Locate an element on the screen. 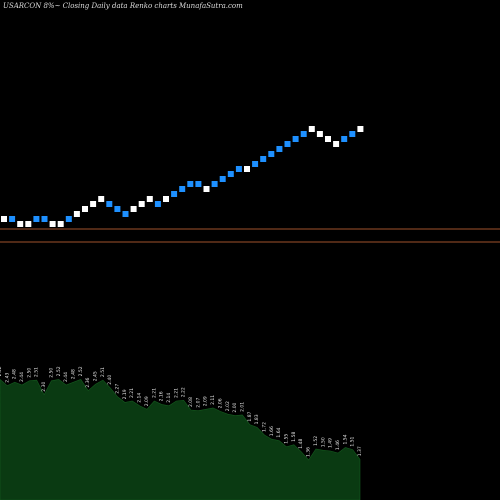 This screenshot has width=500, height=500. volume-label: 2.19 is located at coordinates (125, 394).